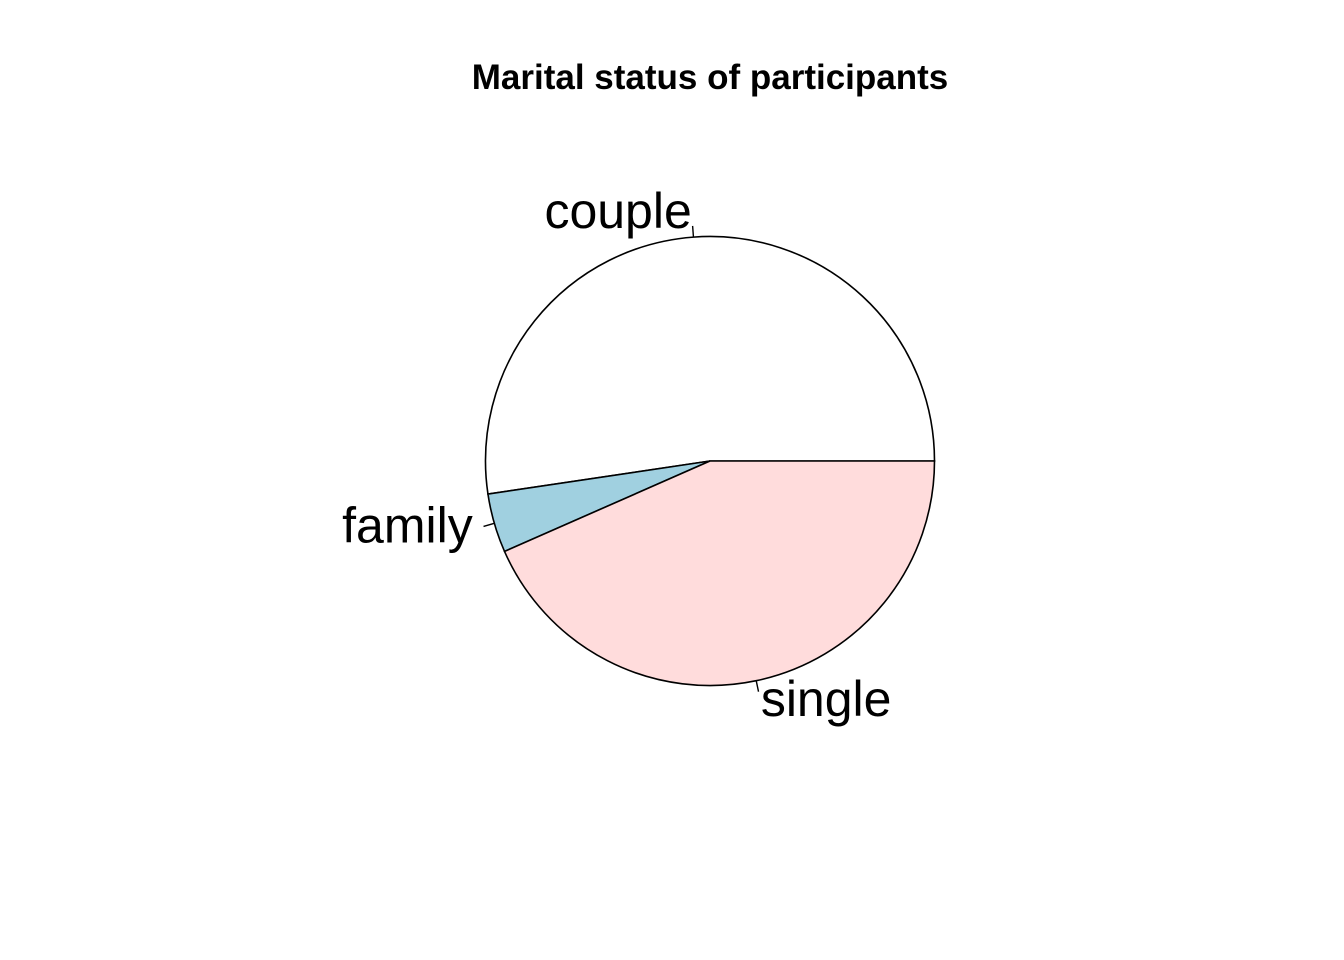 Image resolution: width=1344 pixels, height=960 pixels. Describe the element at coordinates (693, 231) in the screenshot. I see `pie-tick-couple` at that location.